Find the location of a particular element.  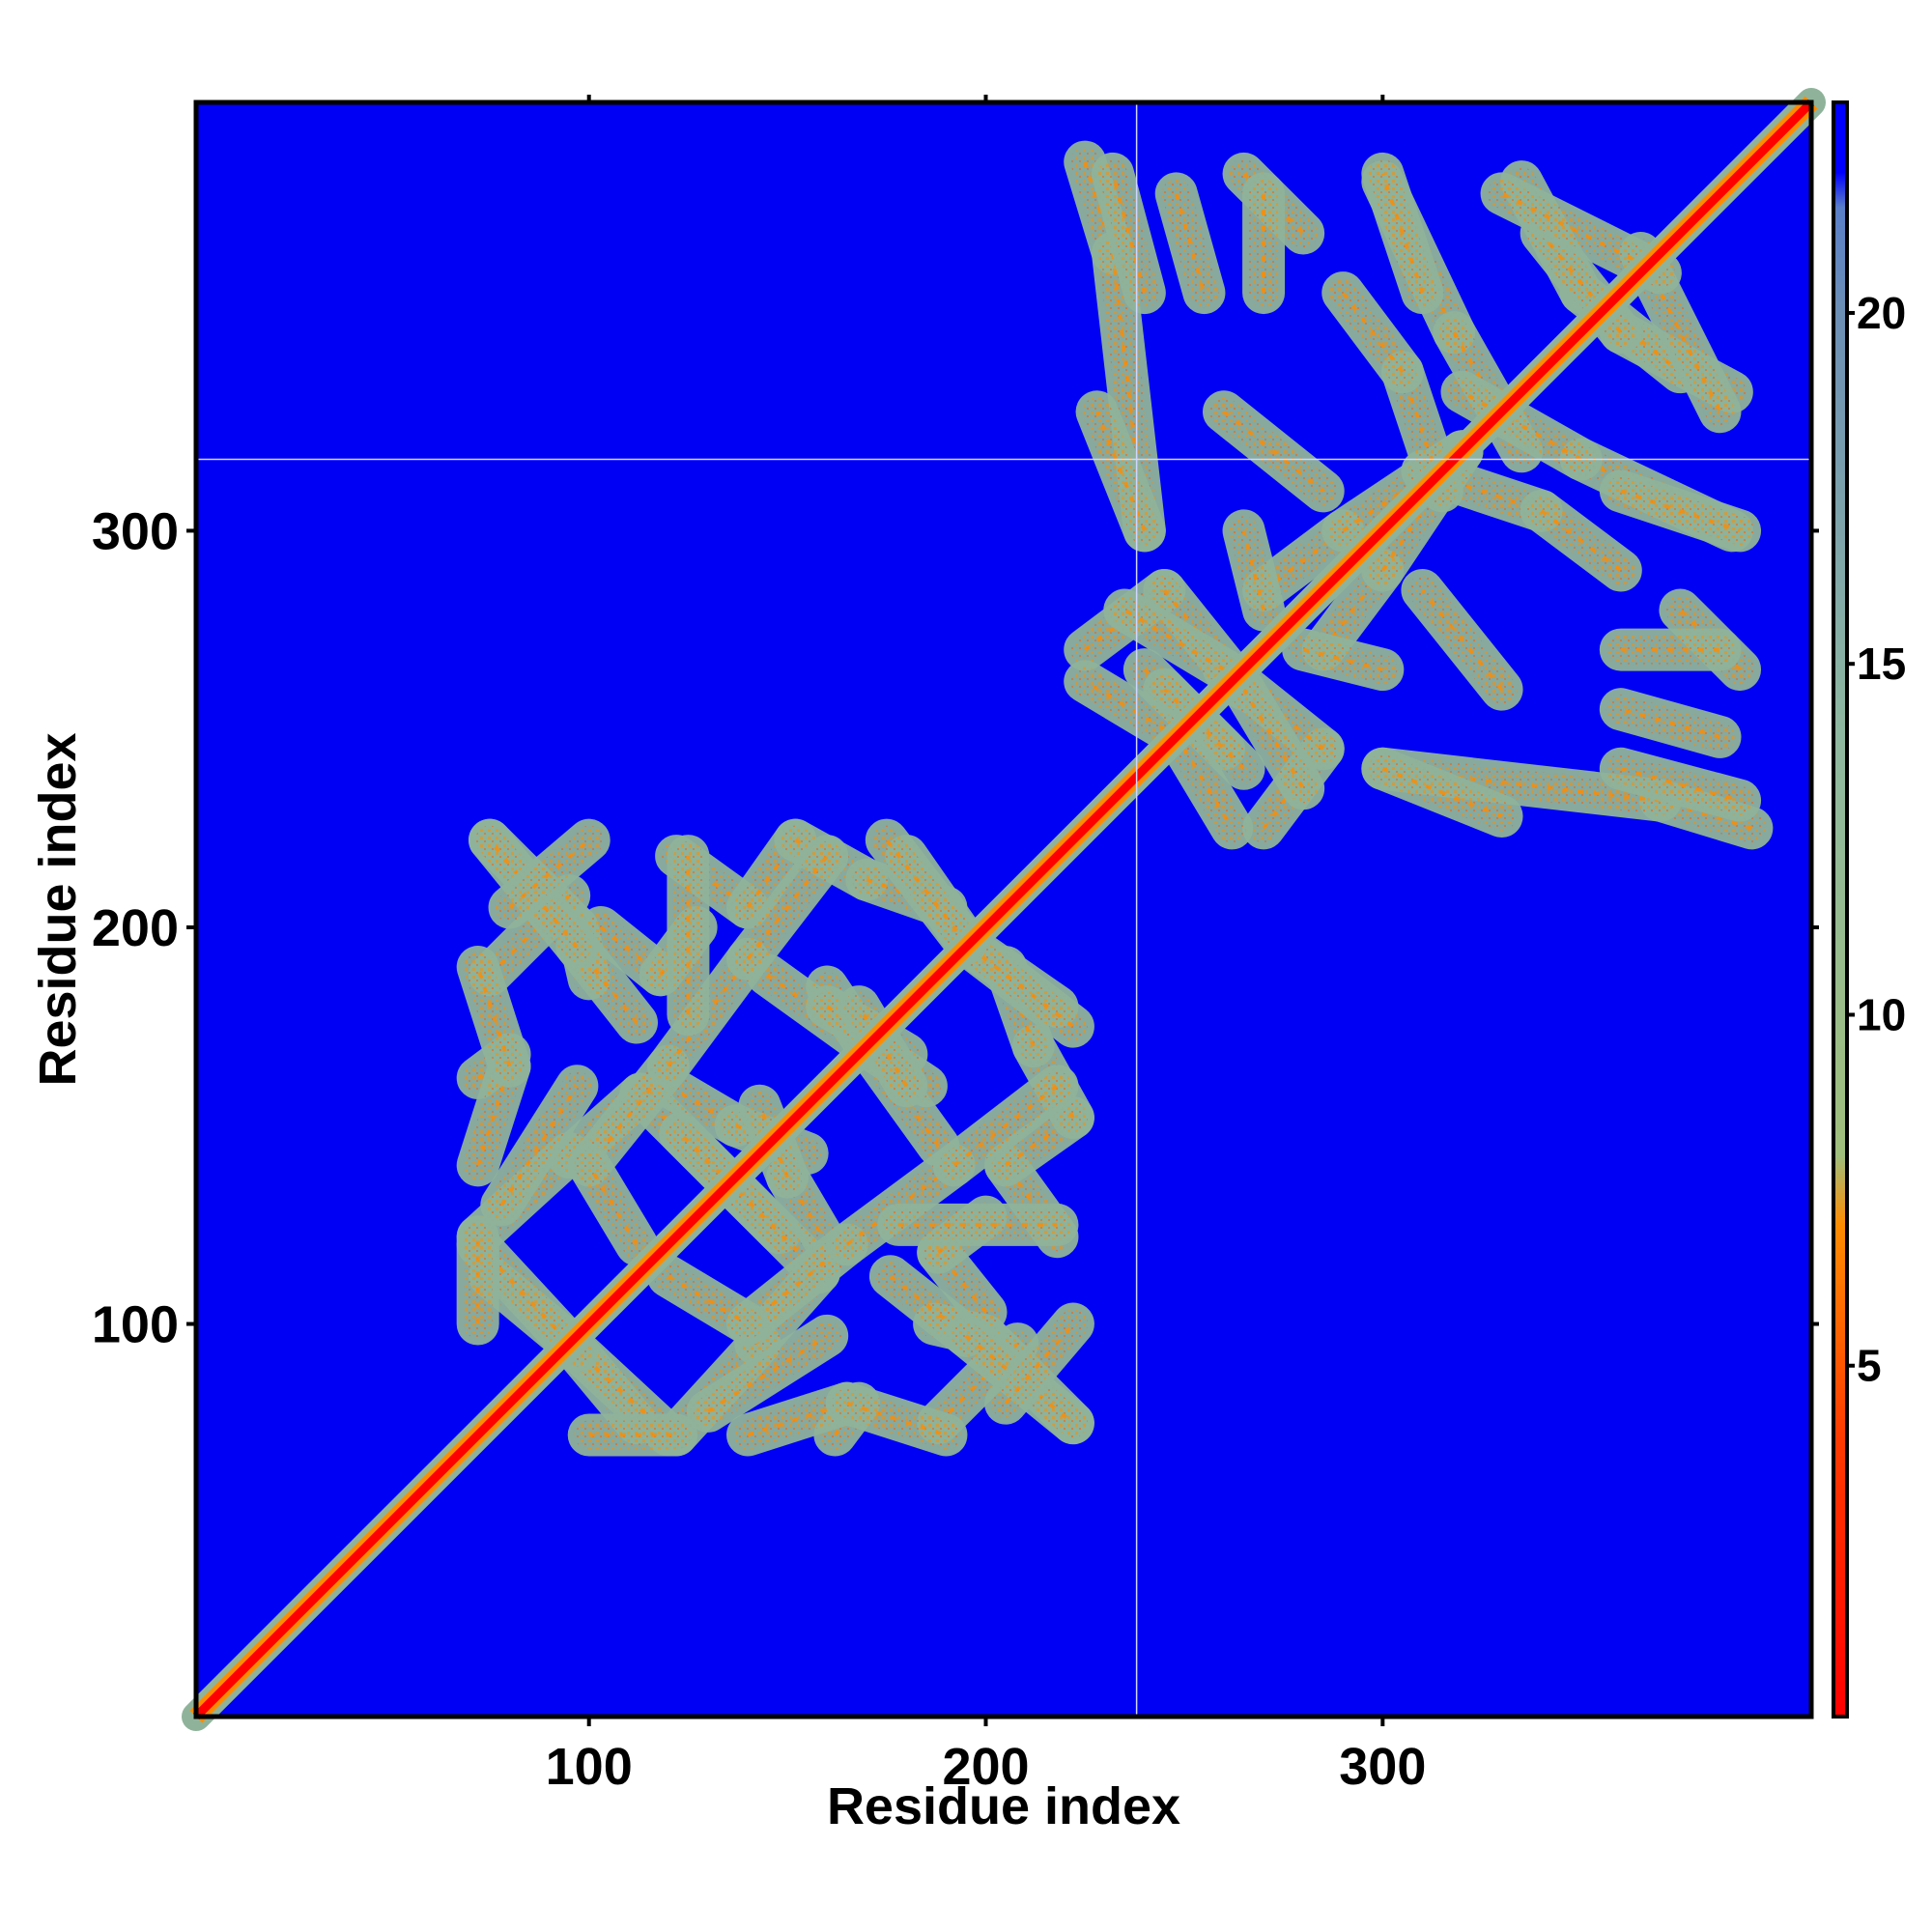

y-tick-label-1: 200 is located at coordinates (135, 928).